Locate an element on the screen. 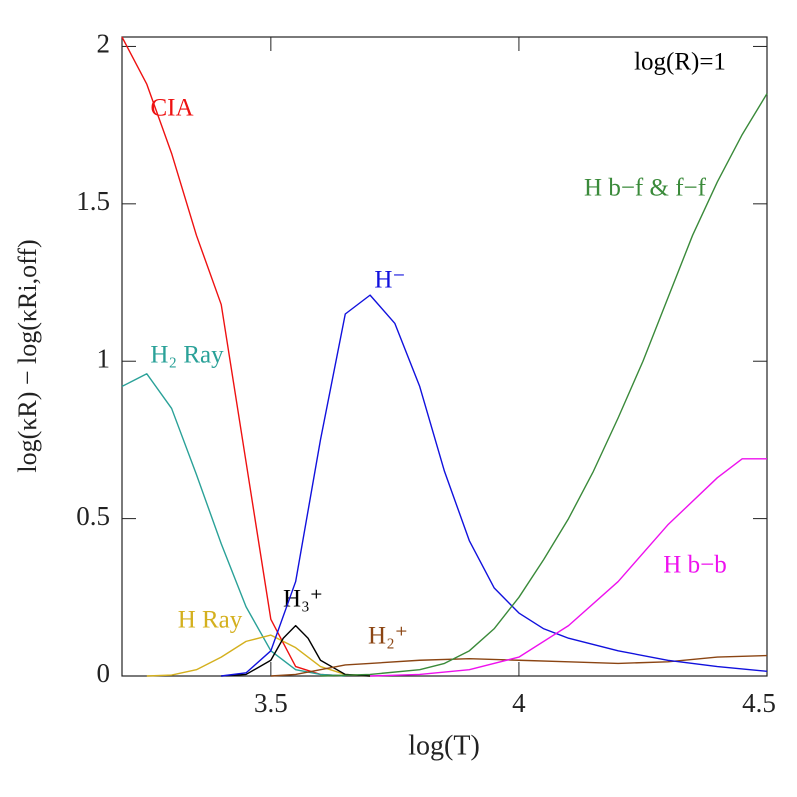  x-tick-label: 4 is located at coordinates (519, 703).